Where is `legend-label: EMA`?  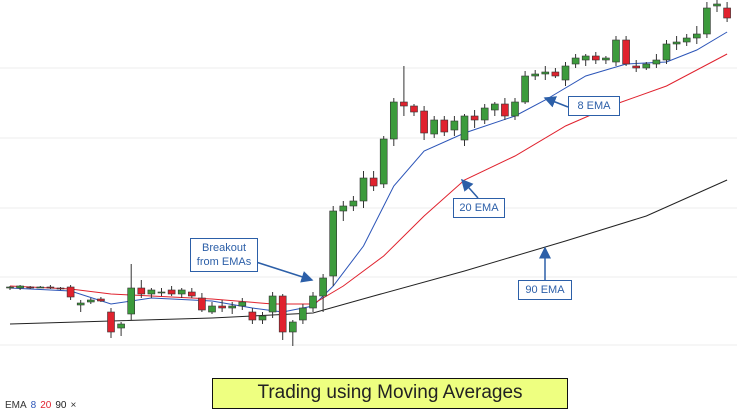 legend-label: EMA is located at coordinates (16, 405).